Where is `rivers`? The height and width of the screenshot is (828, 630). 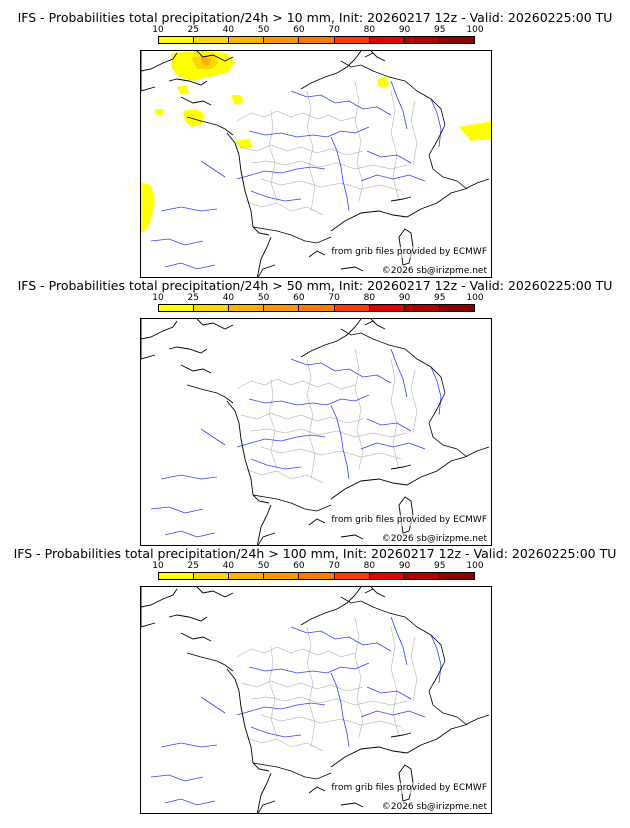
rivers is located at coordinates (296, 175).